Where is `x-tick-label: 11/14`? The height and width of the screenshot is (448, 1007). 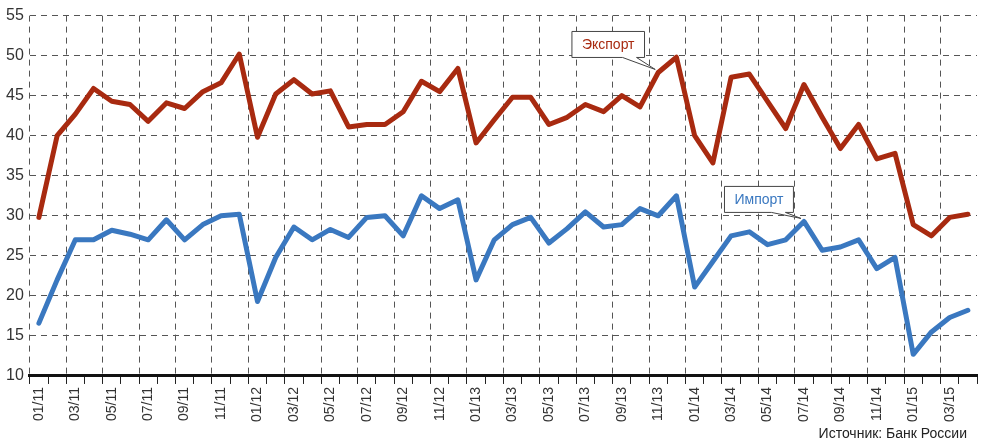 x-tick-label: 11/14 is located at coordinates (875, 403).